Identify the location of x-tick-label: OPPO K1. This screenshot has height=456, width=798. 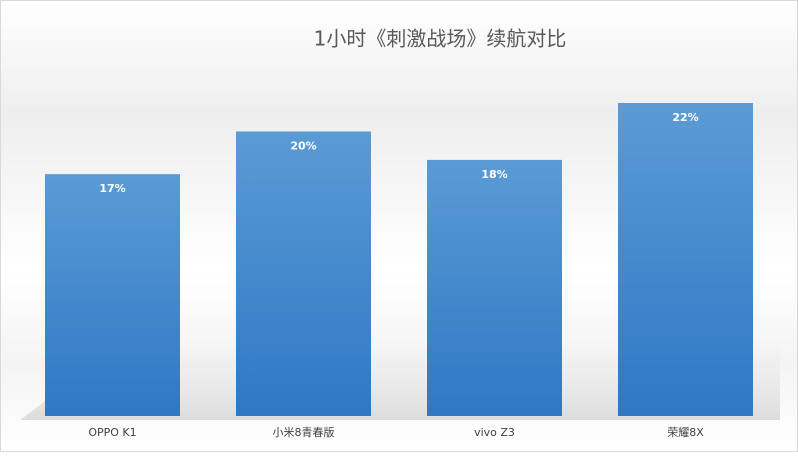
(112, 432).